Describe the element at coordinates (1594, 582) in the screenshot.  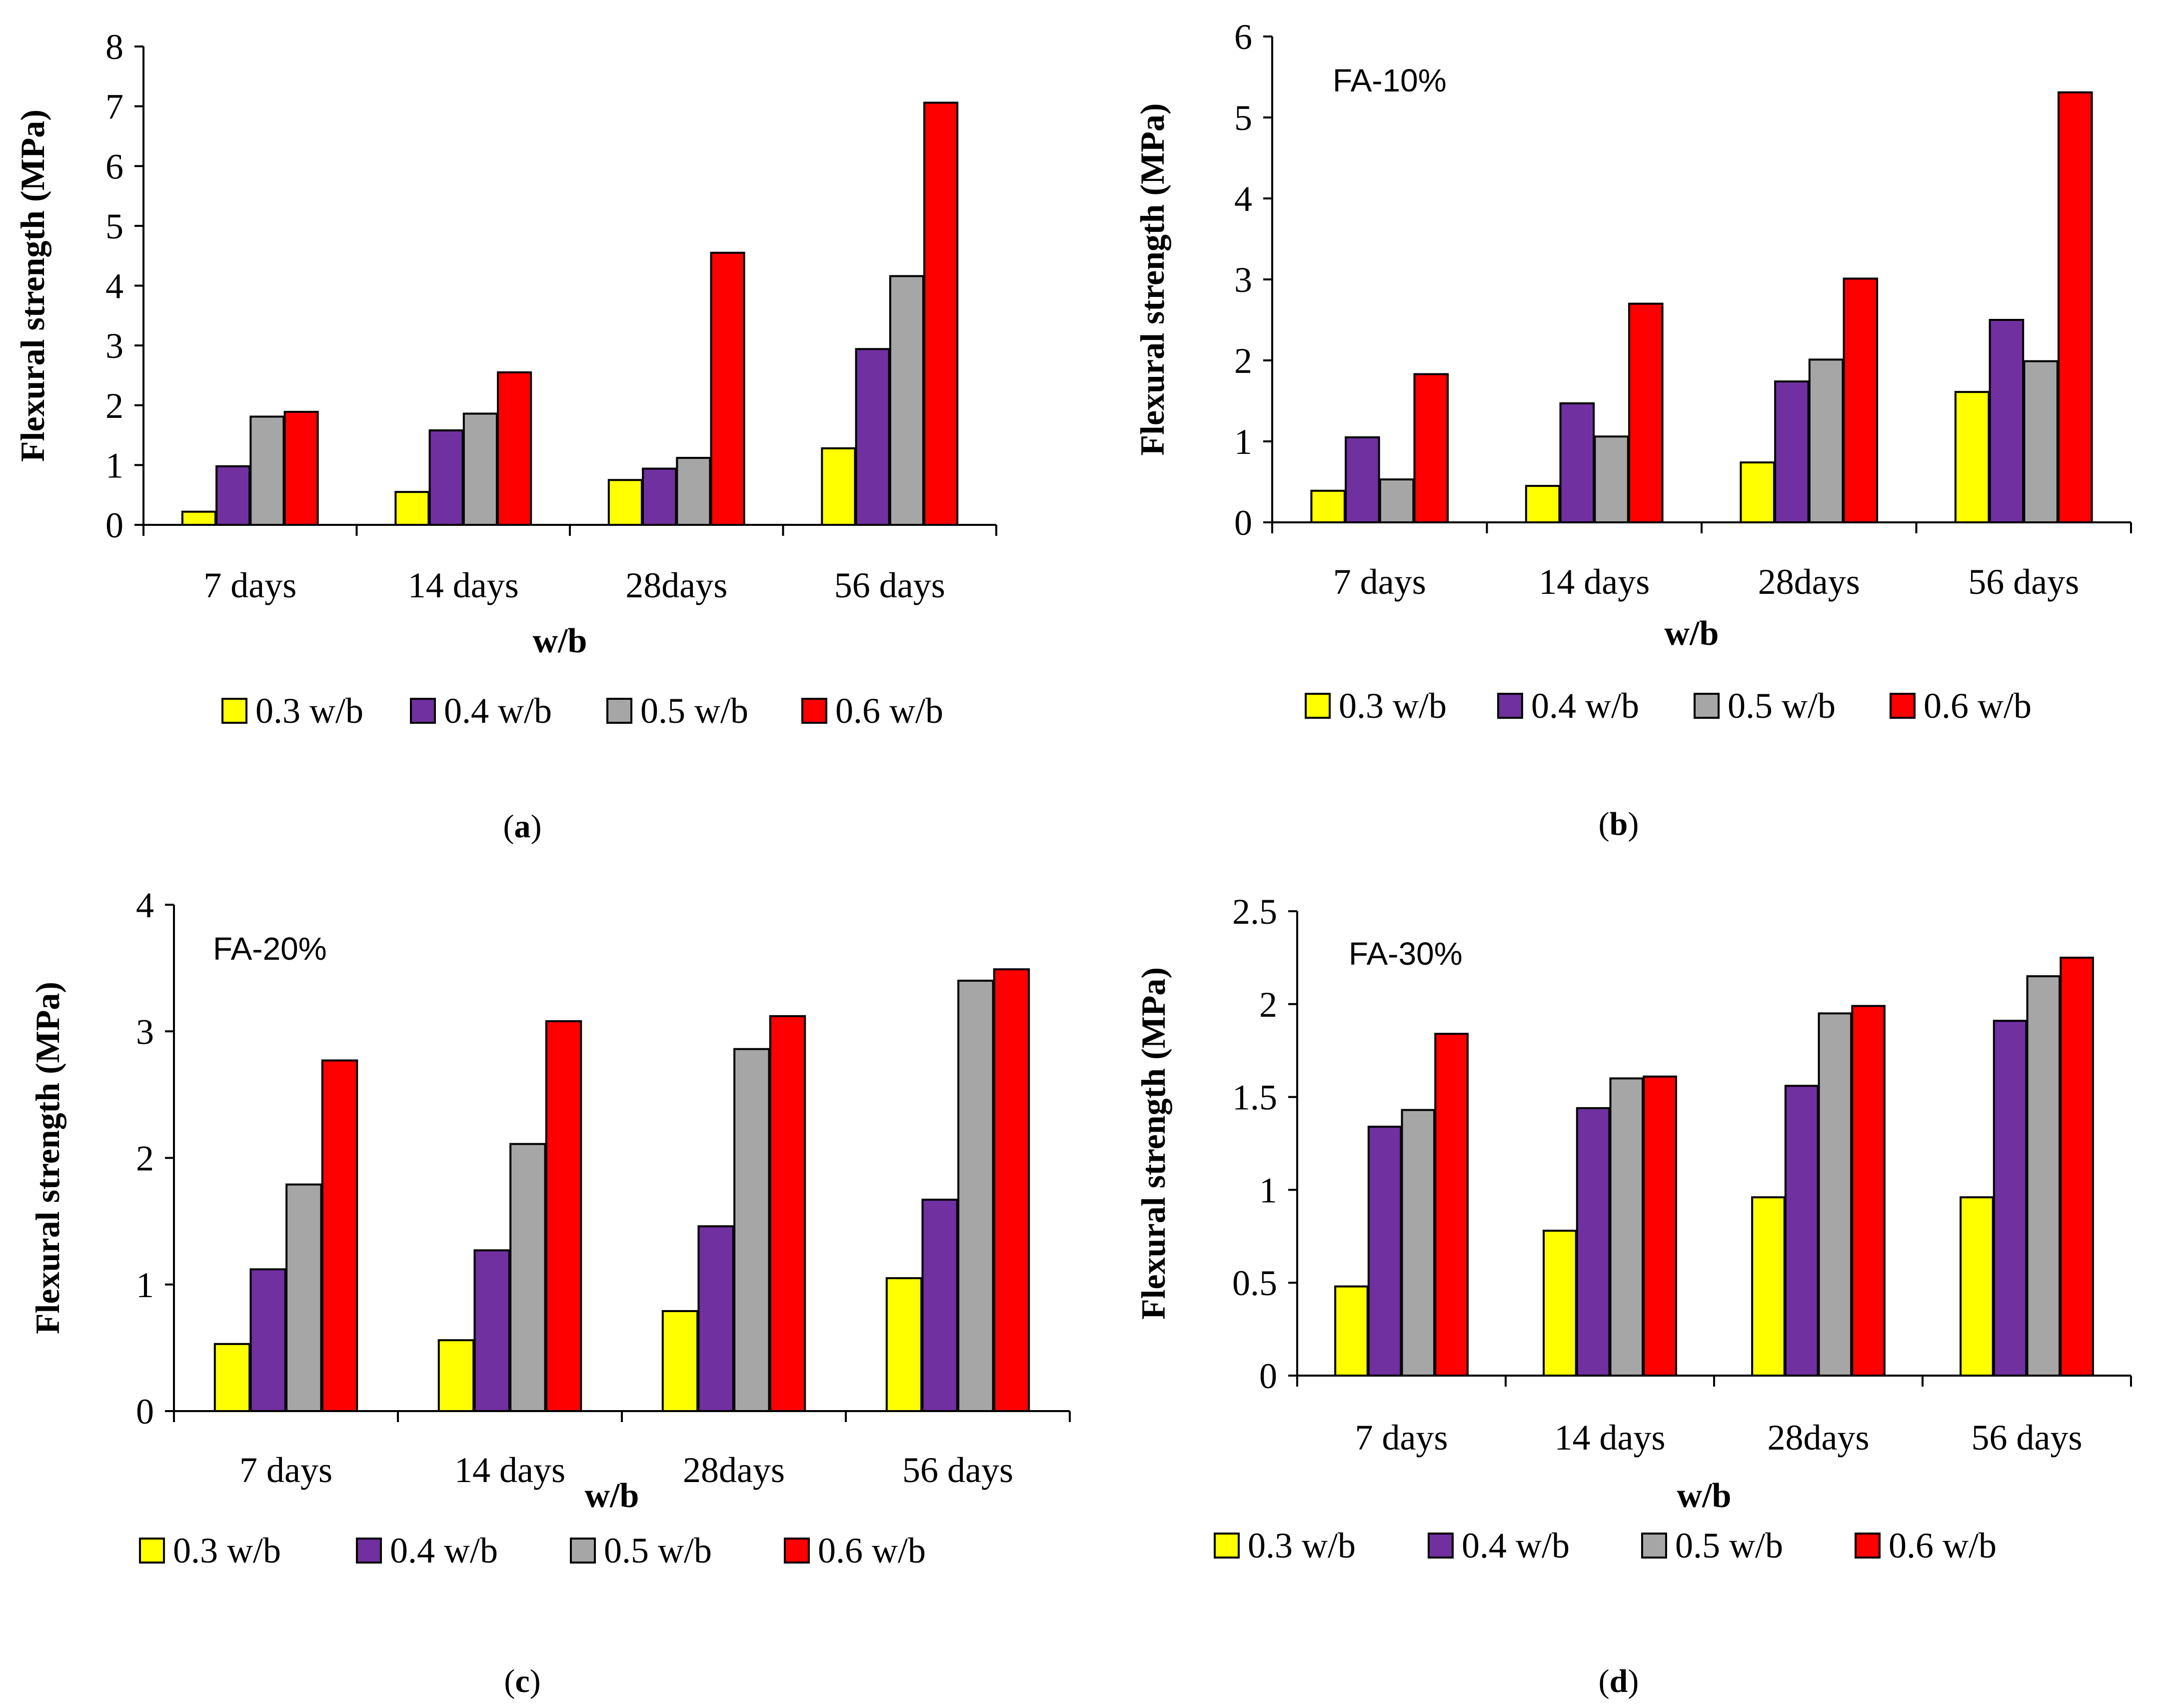
I see `category-label: 14 days` at that location.